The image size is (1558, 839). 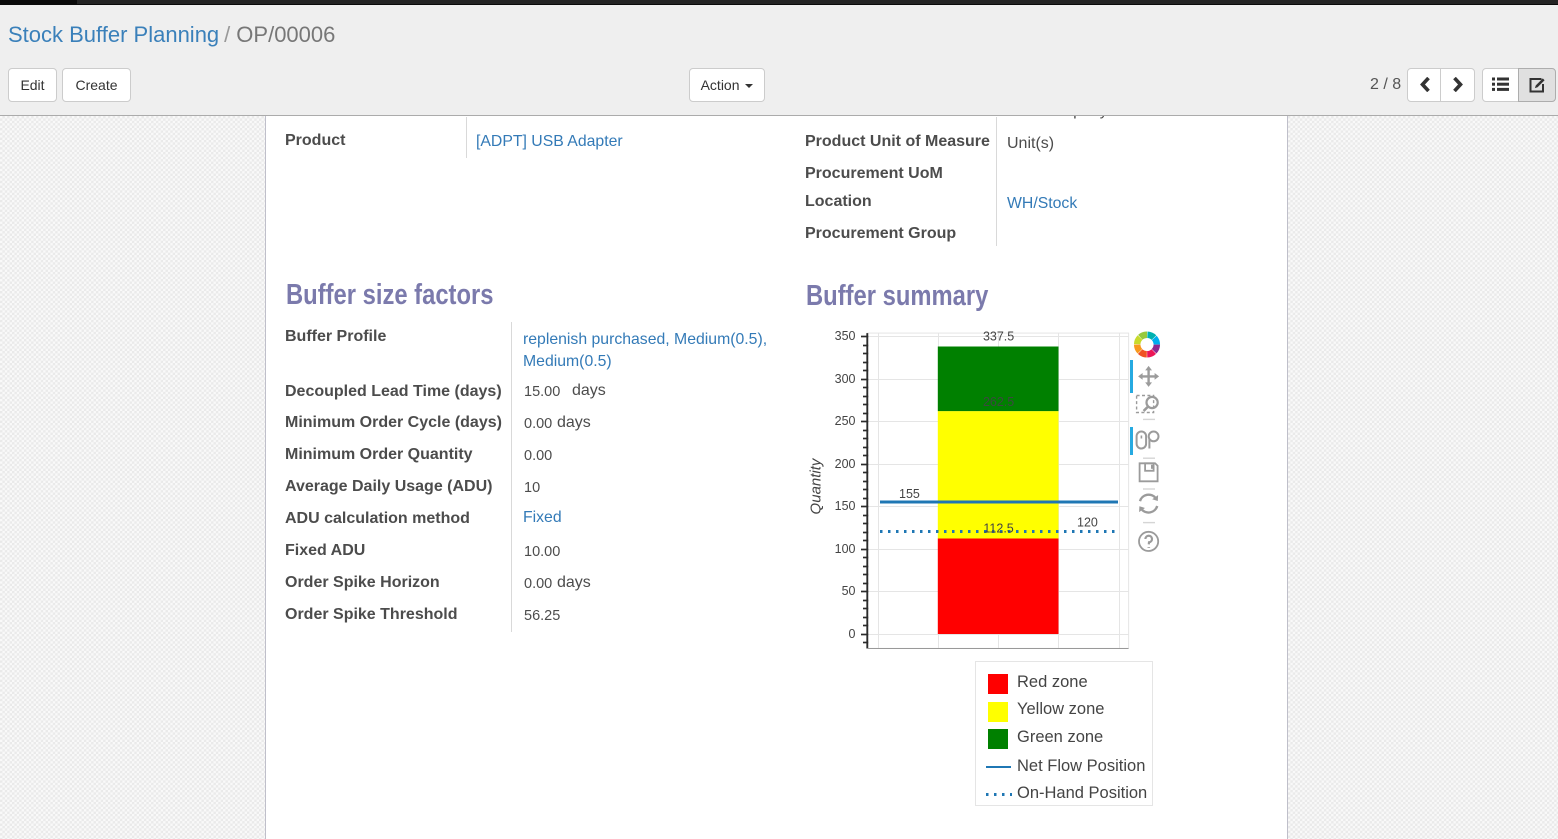 What do you see at coordinates (998, 402) in the screenshot?
I see `svg-text: 262.5` at bounding box center [998, 402].